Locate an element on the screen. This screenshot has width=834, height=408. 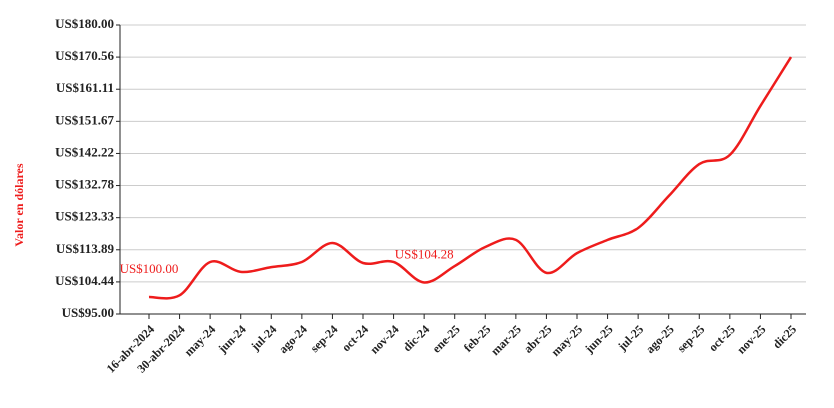
y-tick-label: US$180.00 is located at coordinates (84, 23).